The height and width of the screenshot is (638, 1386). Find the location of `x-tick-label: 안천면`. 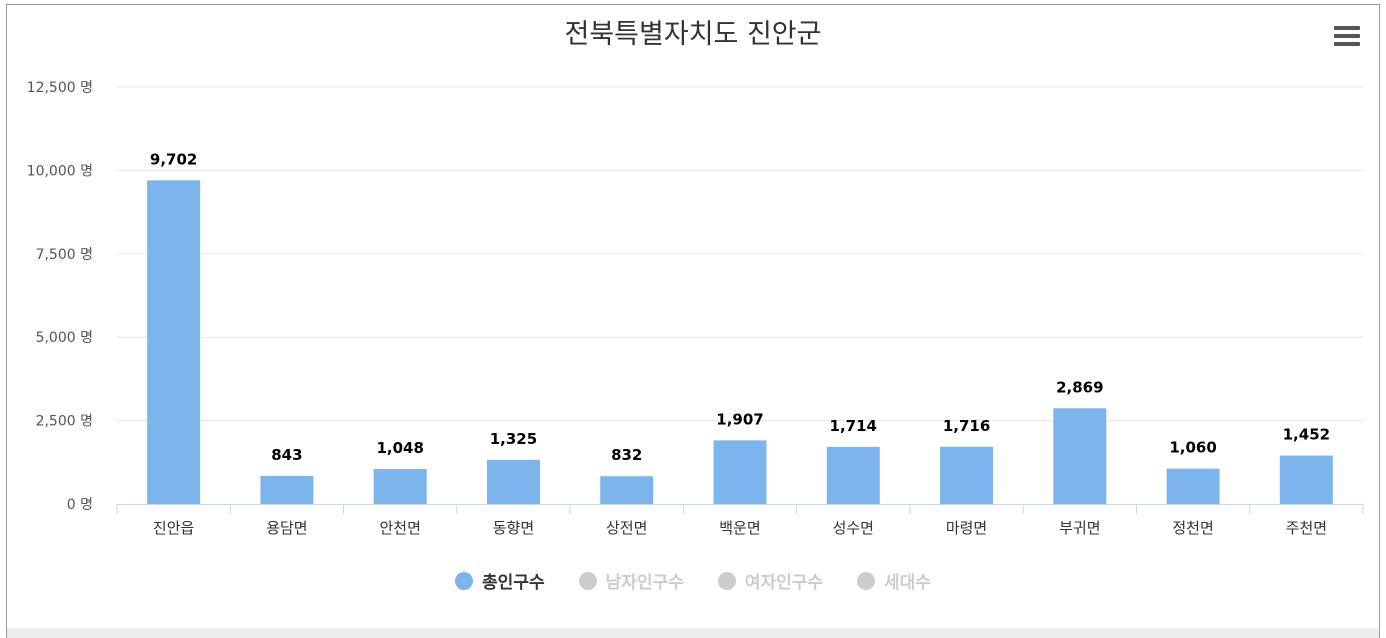

x-tick-label: 안천면 is located at coordinates (399, 528).